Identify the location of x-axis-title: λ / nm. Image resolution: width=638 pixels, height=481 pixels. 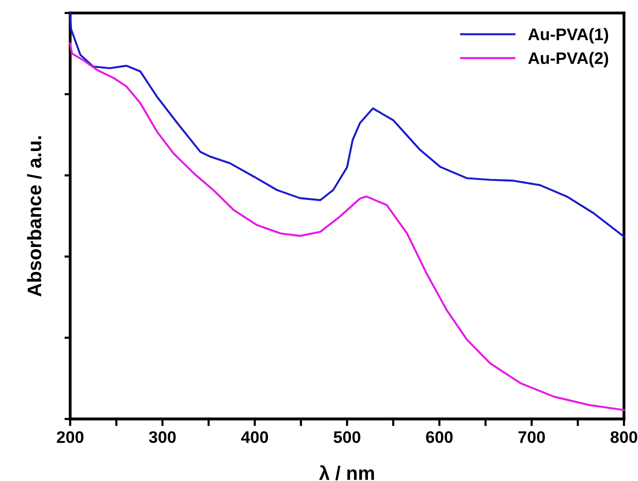
(346, 472).